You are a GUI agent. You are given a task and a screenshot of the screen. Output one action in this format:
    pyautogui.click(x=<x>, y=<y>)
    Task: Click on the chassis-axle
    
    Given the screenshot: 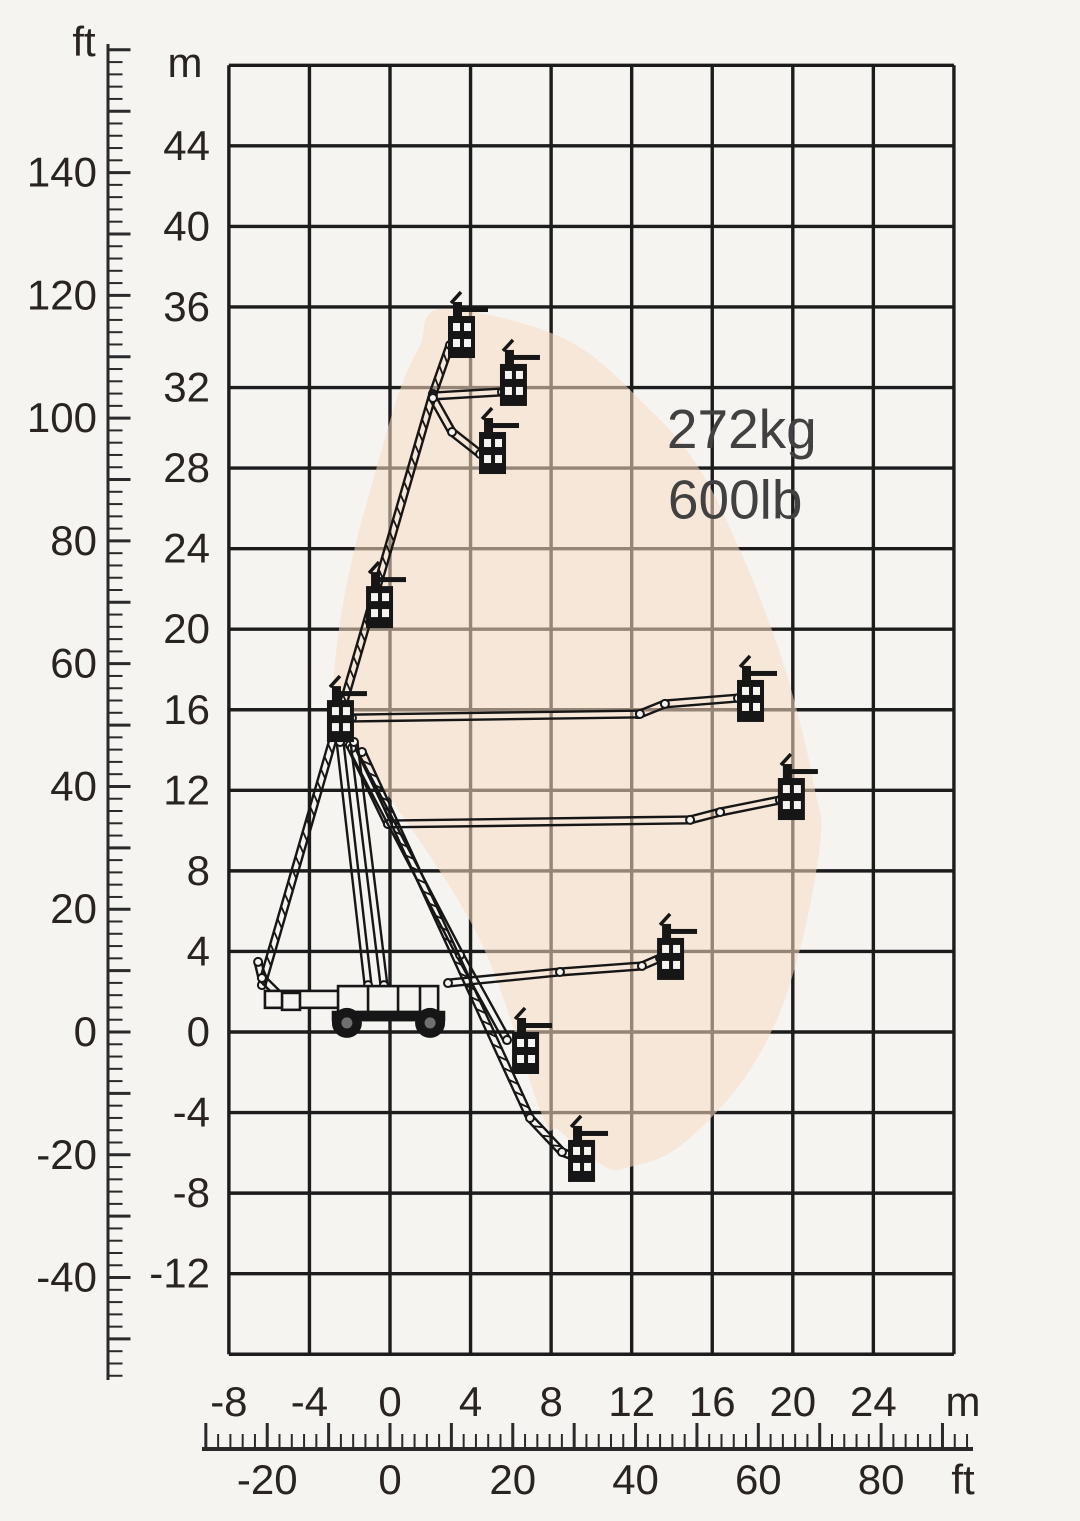 What is the action you would take?
    pyautogui.click(x=388, y=1016)
    